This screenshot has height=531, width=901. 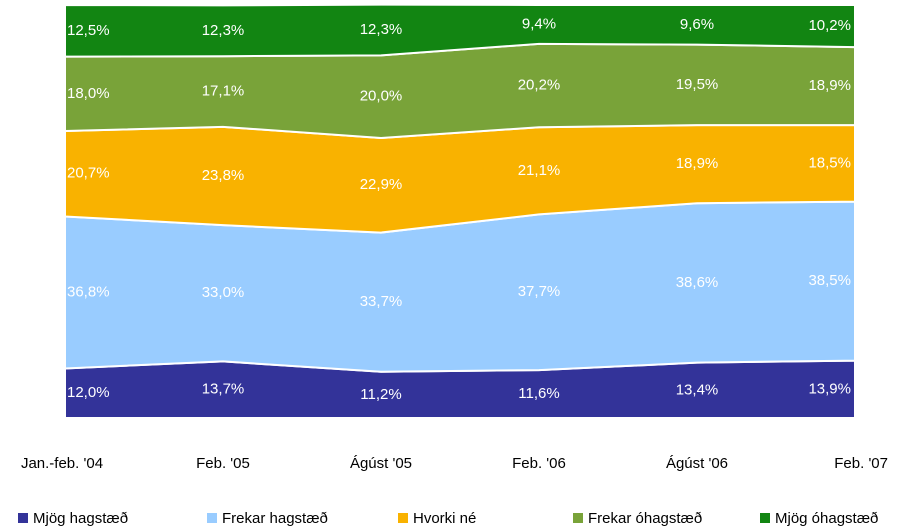 What do you see at coordinates (381, 301) in the screenshot?
I see `value-label: 33,7%` at bounding box center [381, 301].